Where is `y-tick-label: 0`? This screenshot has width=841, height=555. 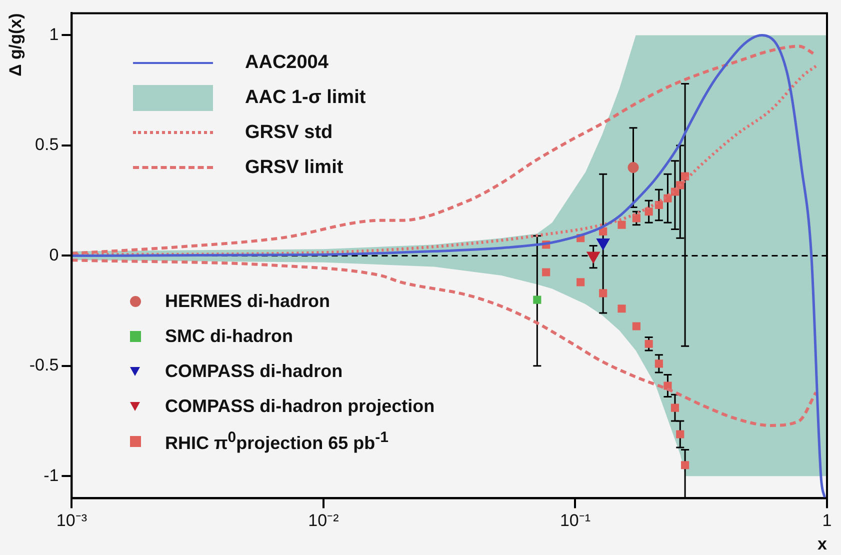
y-tick-label: 0 is located at coordinates (54, 254).